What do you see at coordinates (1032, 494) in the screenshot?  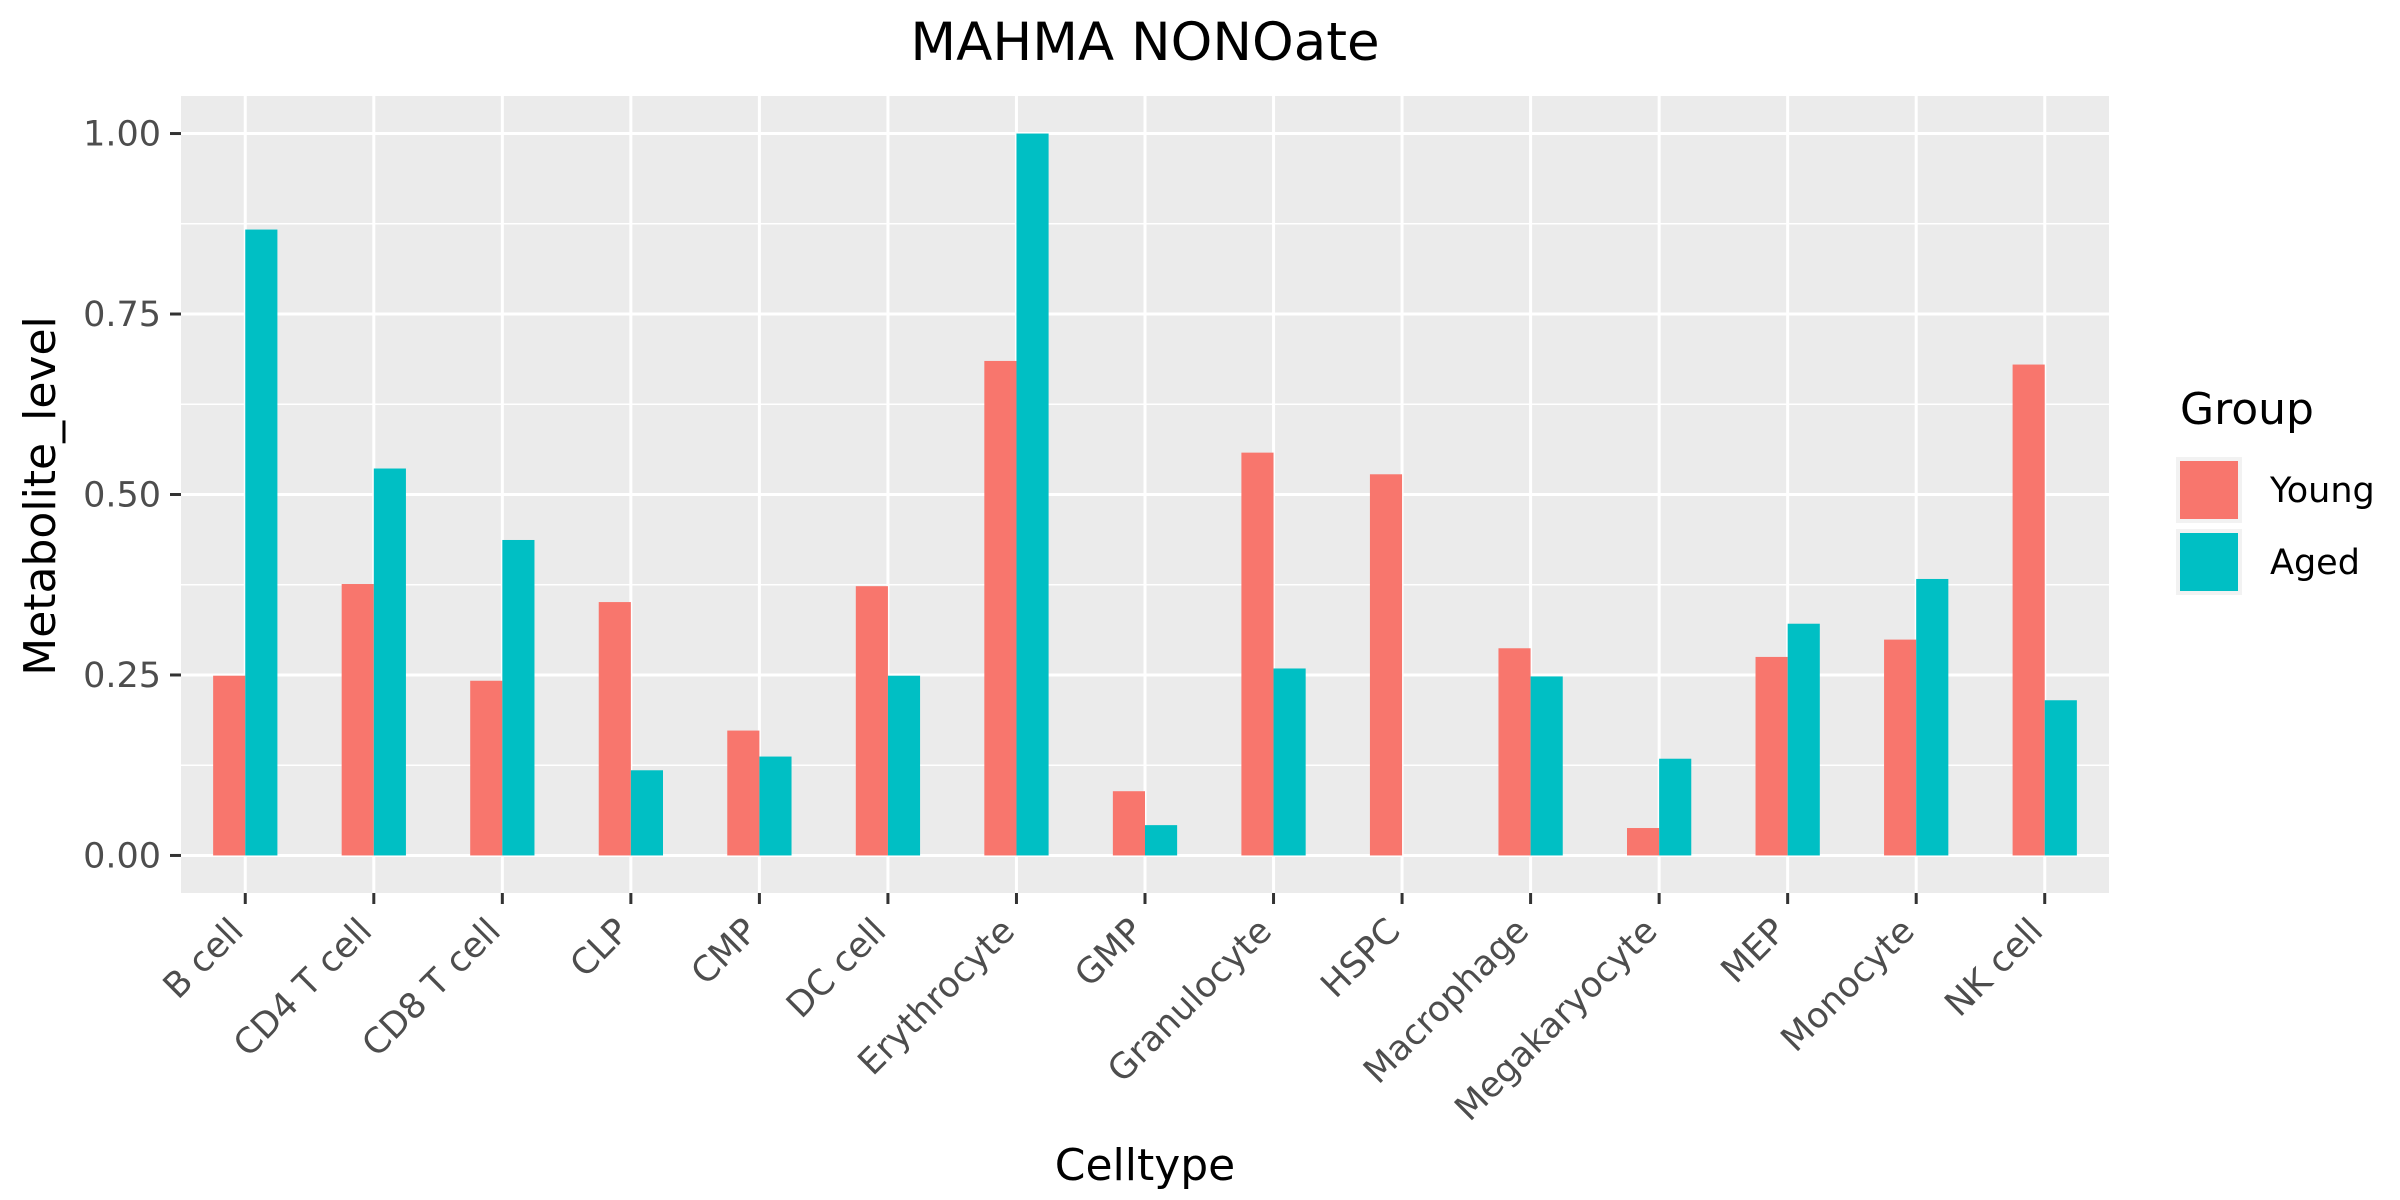 I see `bar-aged-erythrocyte` at bounding box center [1032, 494].